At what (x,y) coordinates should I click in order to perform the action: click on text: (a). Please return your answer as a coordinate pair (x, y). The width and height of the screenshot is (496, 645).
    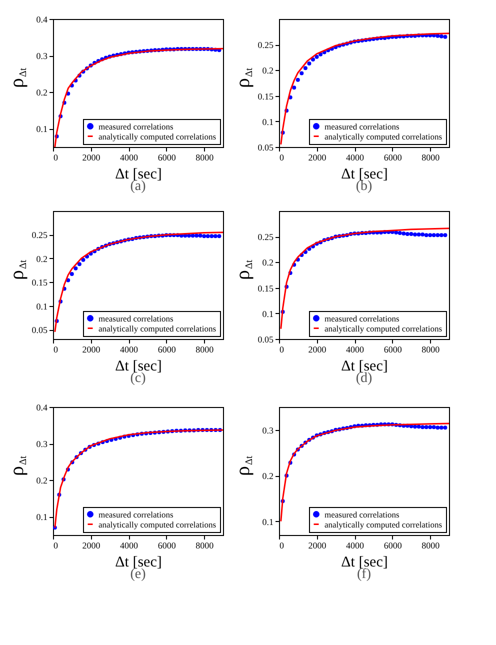
    Looking at the image, I should click on (138, 186).